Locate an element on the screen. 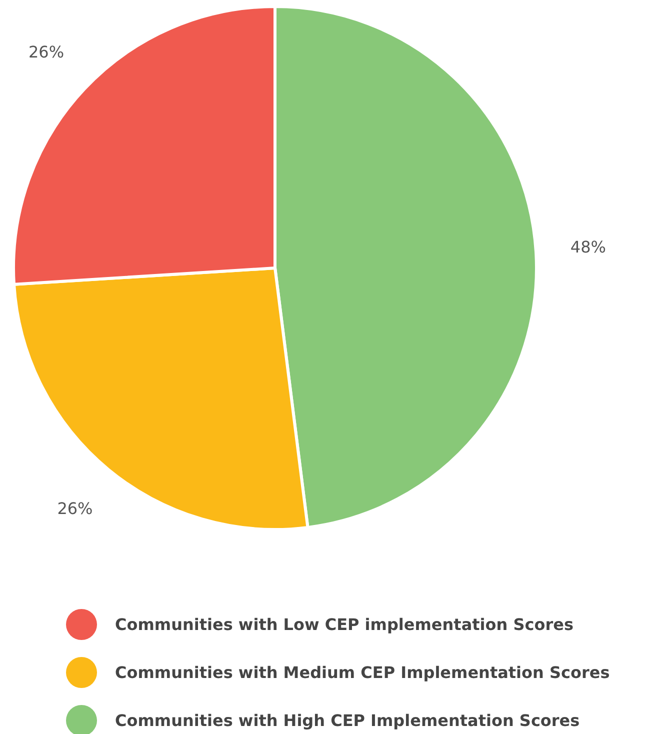 The height and width of the screenshot is (734, 652). legend-label: Communities with High CEP Implementation Scores is located at coordinates (347, 720).